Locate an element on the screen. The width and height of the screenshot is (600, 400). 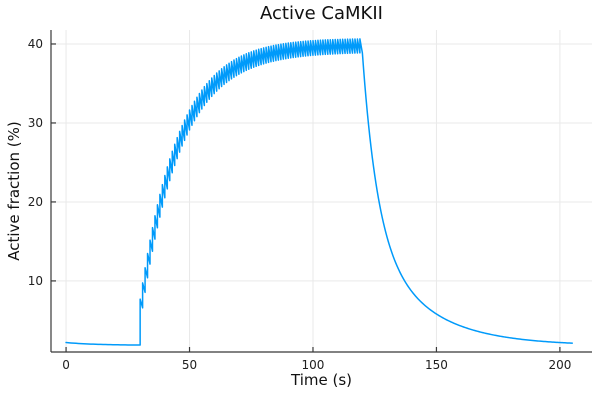
x-tick-label-150: 150 is located at coordinates (436, 365).